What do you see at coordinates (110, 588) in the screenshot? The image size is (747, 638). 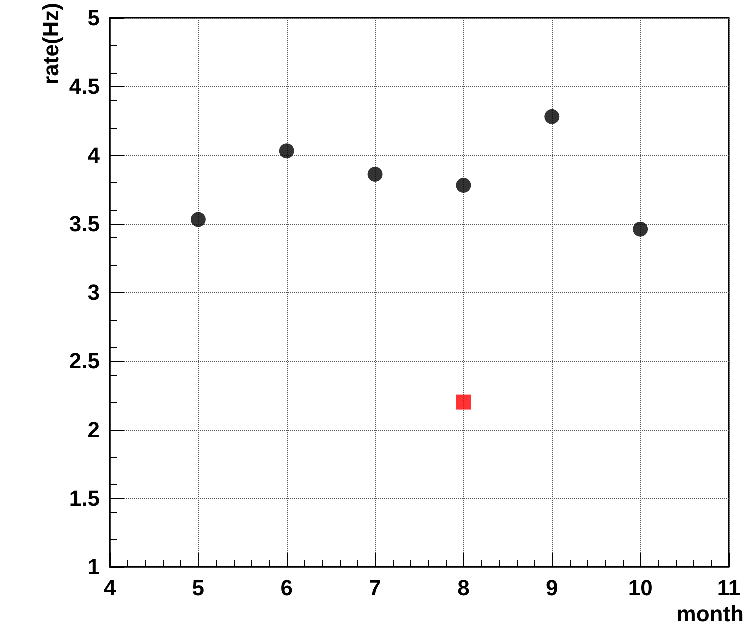 I see `x-tick-label: 4` at bounding box center [110, 588].